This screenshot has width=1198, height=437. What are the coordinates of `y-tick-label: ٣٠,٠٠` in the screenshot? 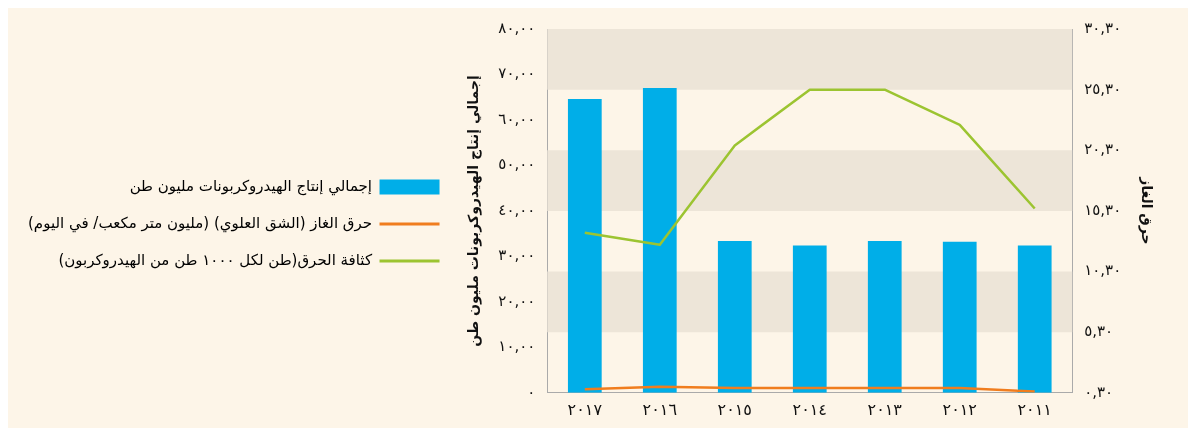 It's located at (517, 255).